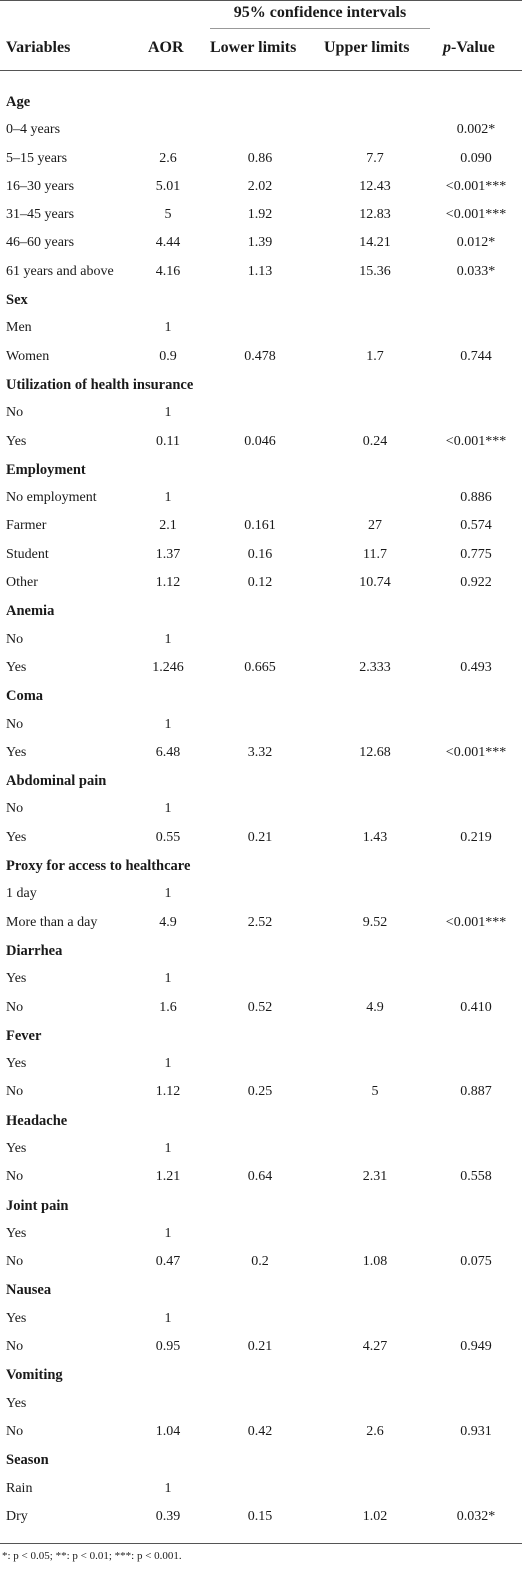 The image size is (522, 1585). I want to click on group-header-row: Nausea, so click(261, 1290).